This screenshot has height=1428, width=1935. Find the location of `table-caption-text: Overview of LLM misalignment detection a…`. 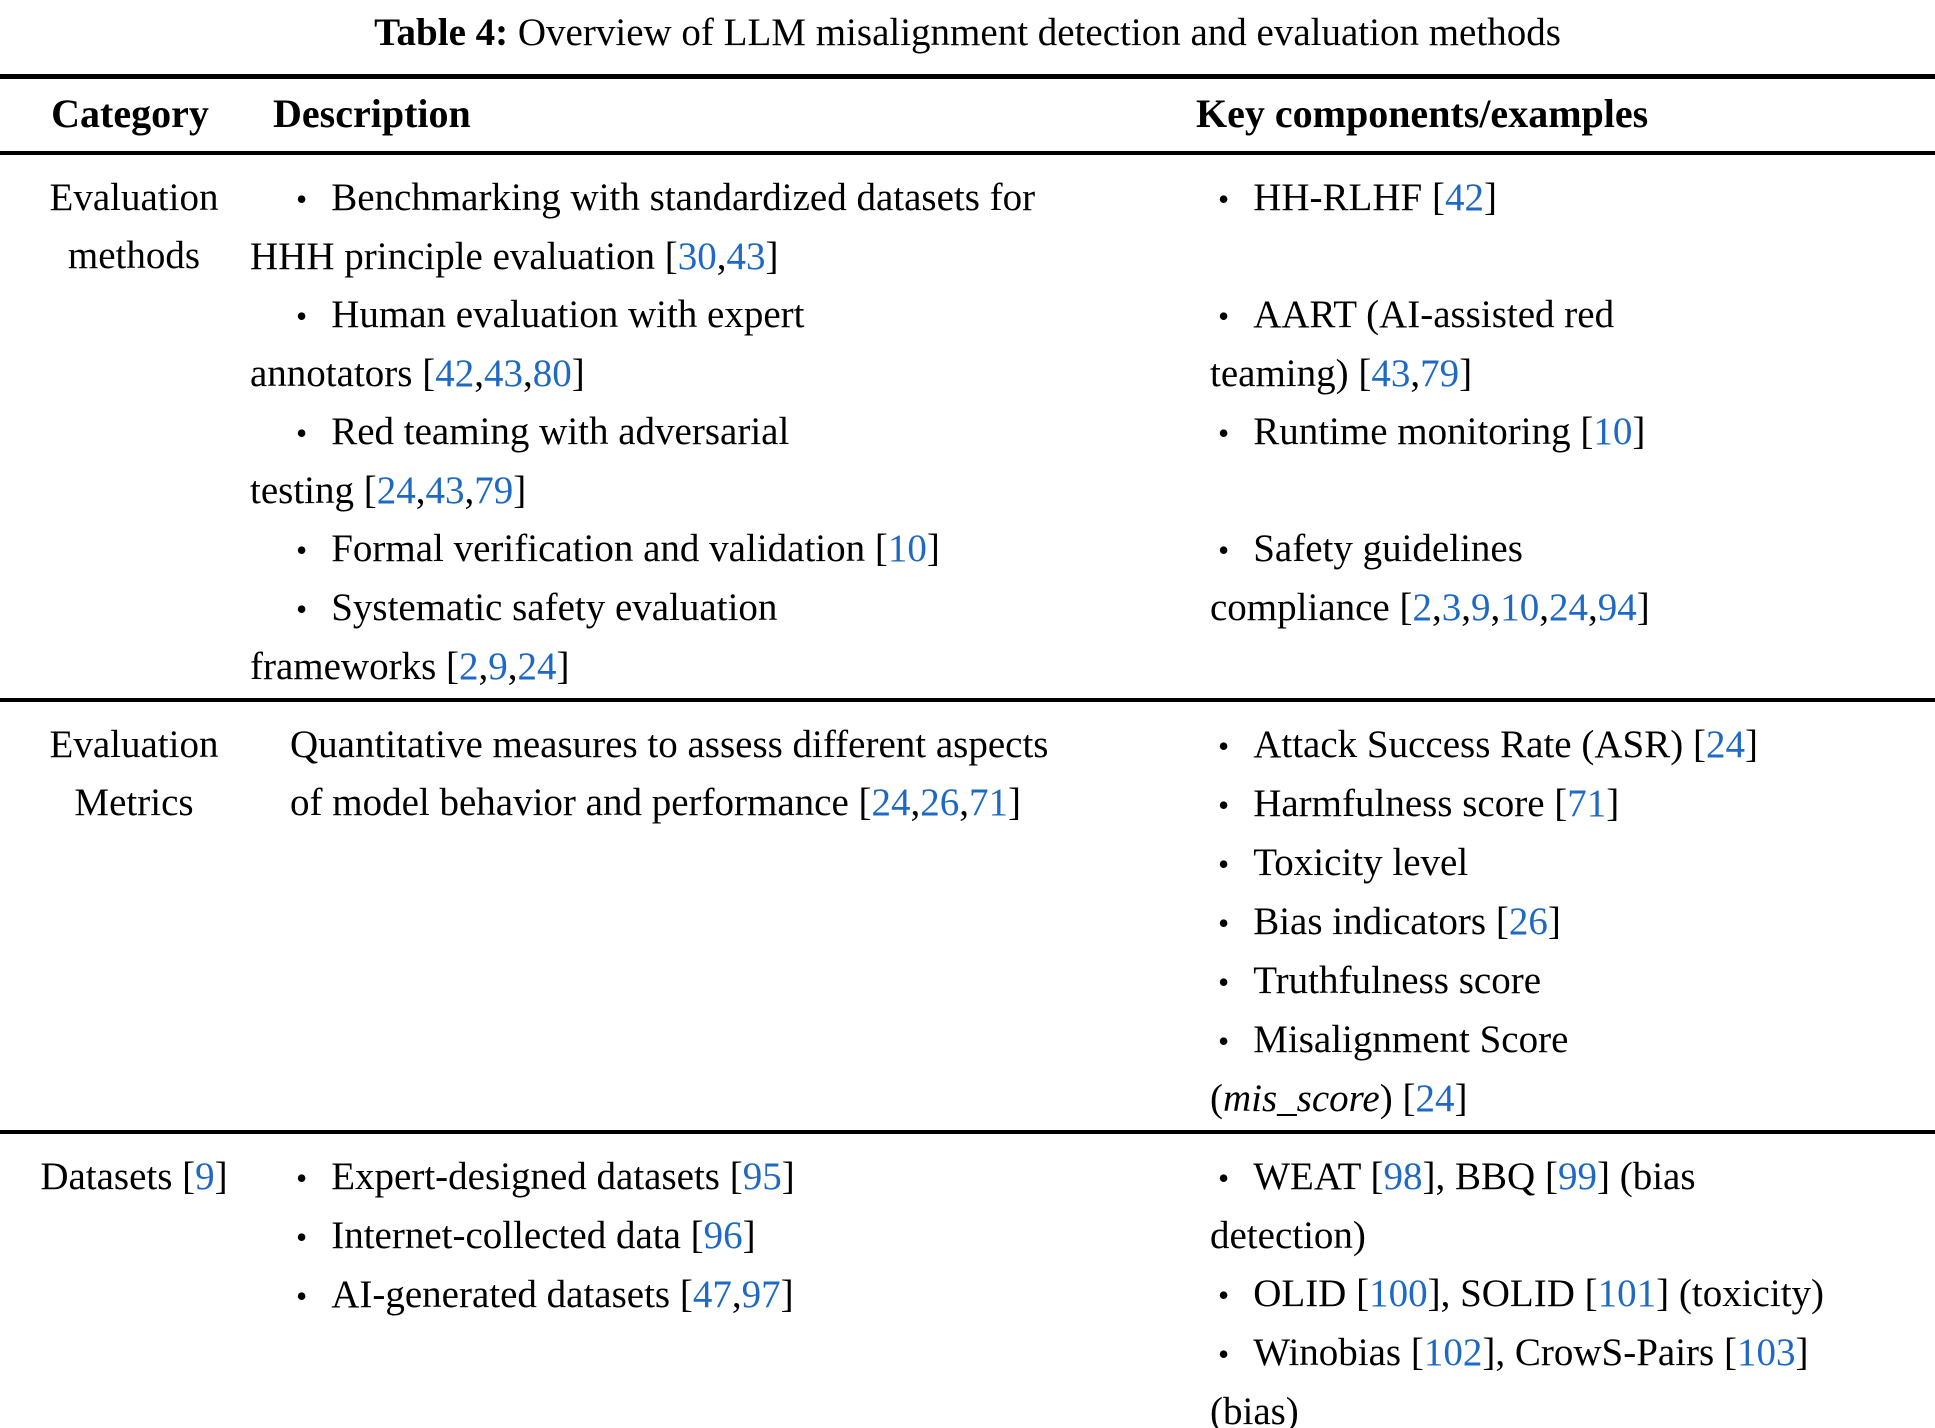

table-caption-text: Overview of LLM misalignment detection a… is located at coordinates (1039, 32).